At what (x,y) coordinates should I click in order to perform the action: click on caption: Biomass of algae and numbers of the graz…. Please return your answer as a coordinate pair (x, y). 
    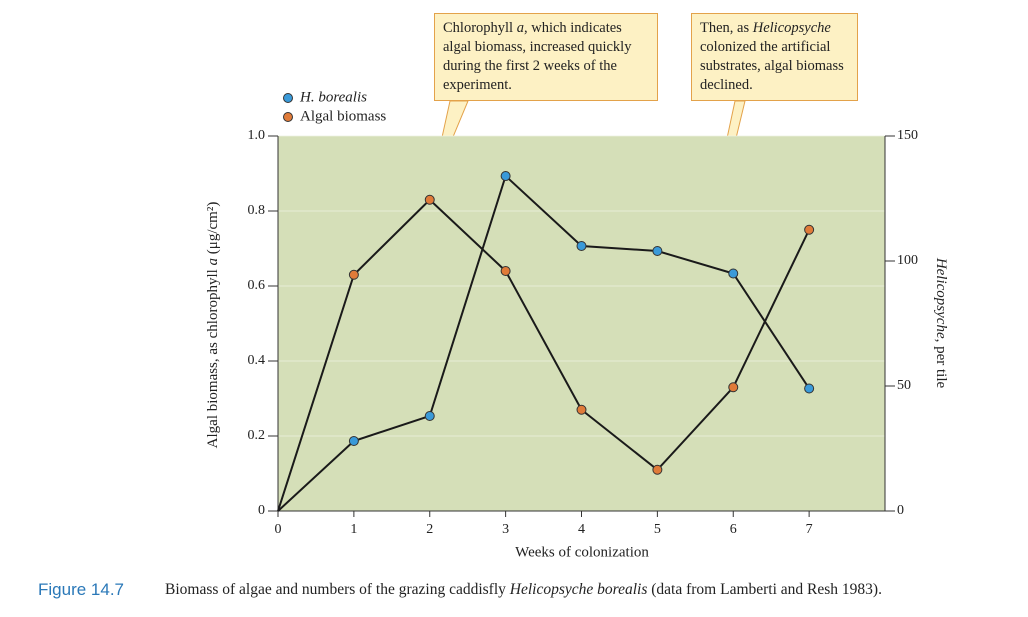
    Looking at the image, I should click on (523, 590).